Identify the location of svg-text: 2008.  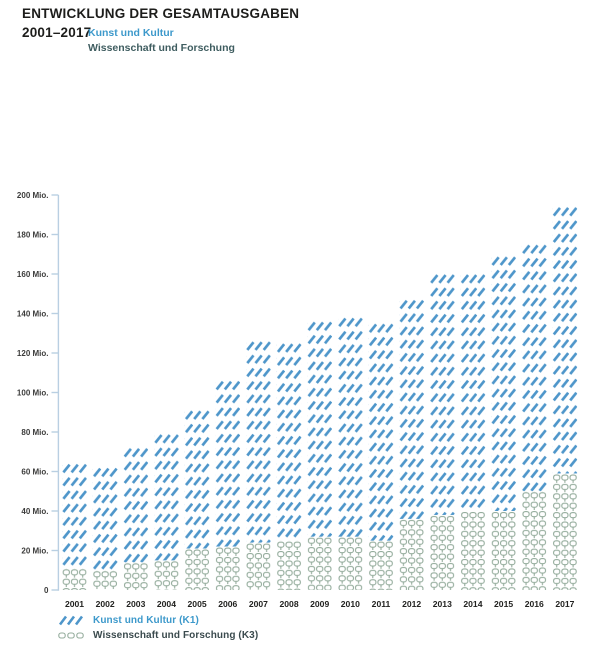
(288, 604).